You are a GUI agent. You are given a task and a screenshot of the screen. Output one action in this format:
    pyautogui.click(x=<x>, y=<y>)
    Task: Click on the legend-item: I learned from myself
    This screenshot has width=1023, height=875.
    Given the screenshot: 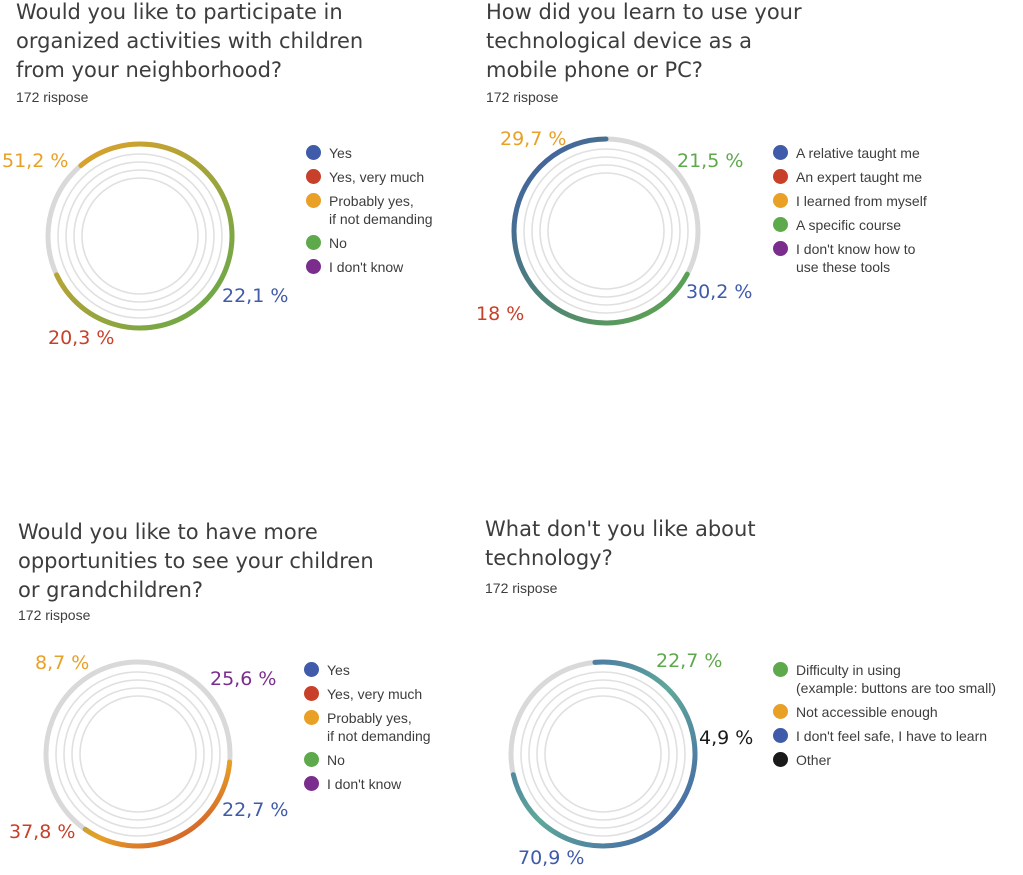 What is the action you would take?
    pyautogui.click(x=850, y=201)
    